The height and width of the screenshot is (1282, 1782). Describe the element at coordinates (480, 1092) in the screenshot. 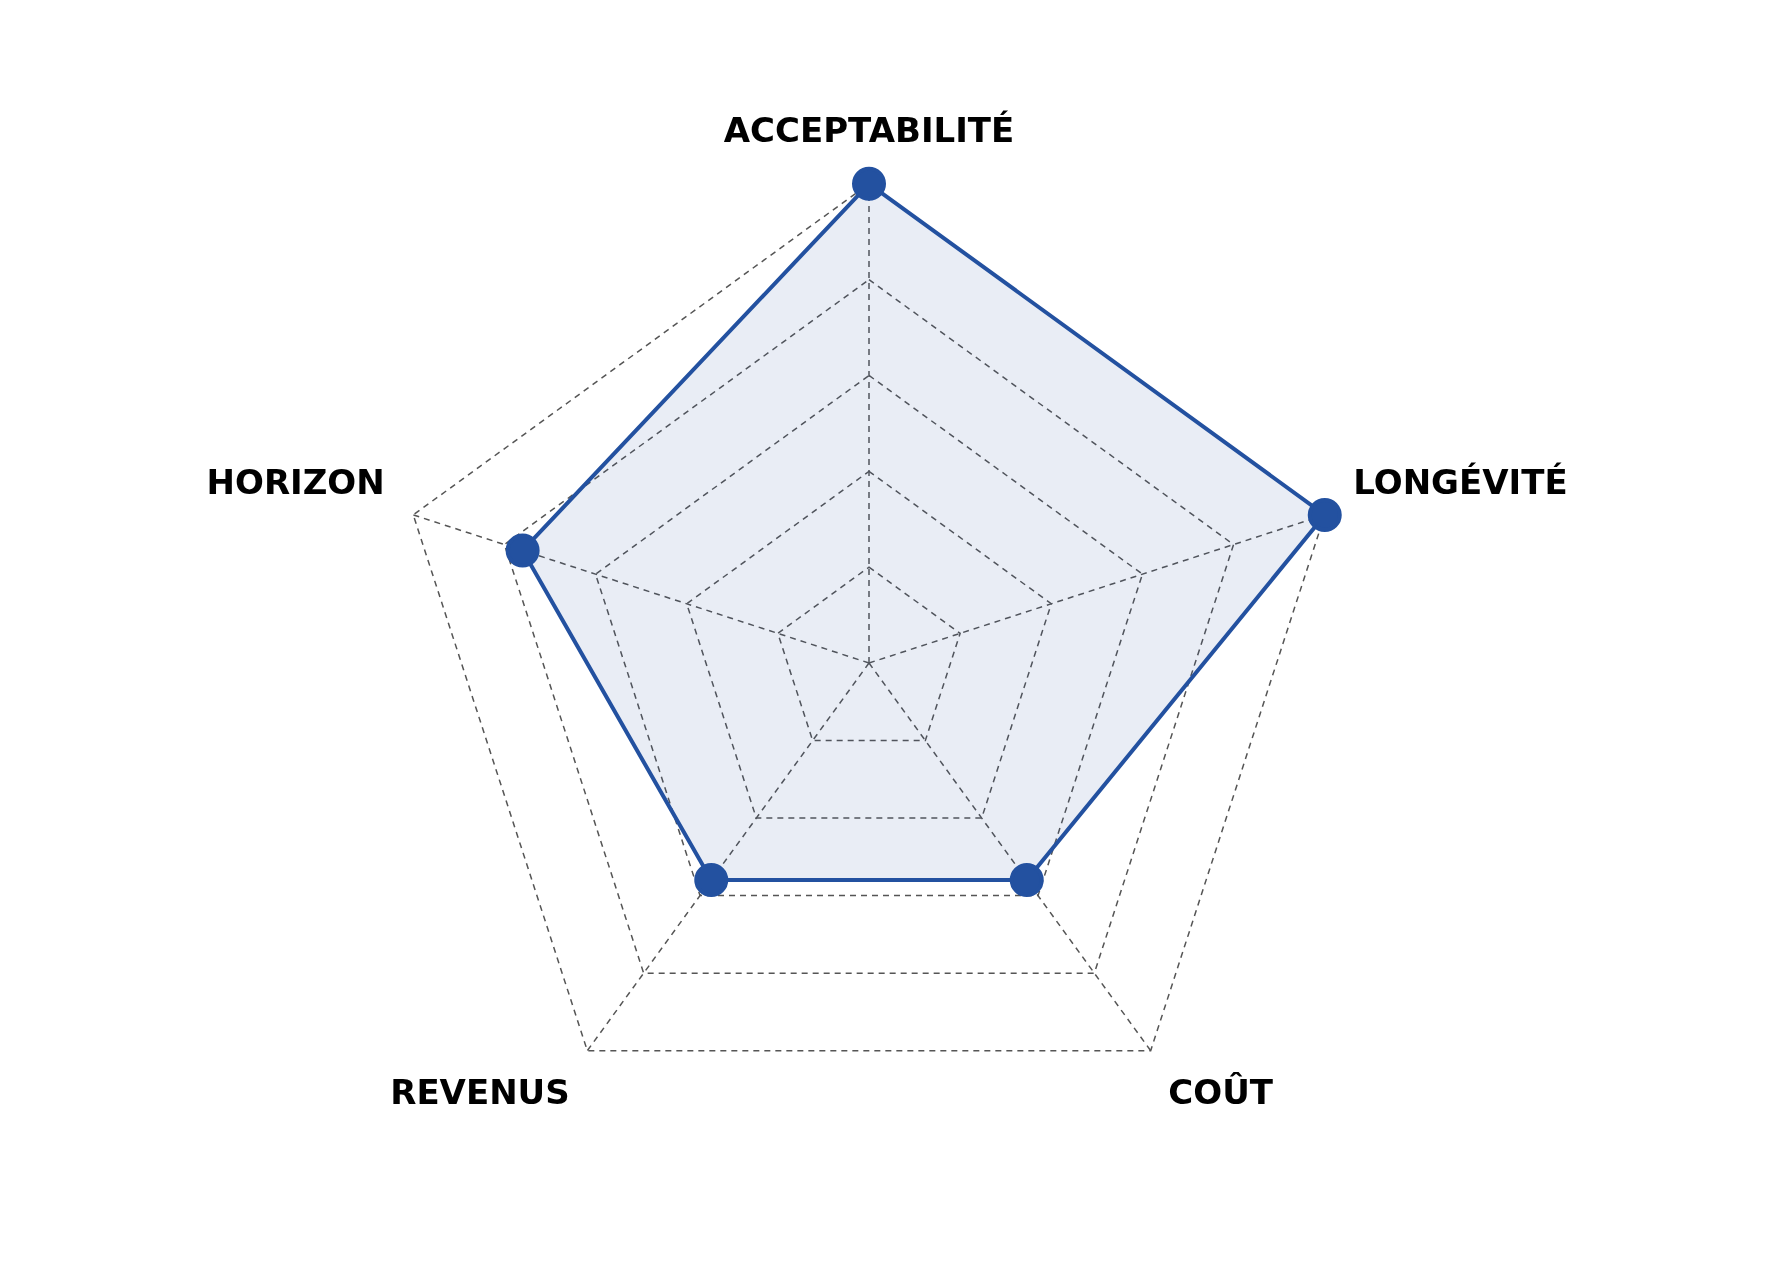

I see `spoke-label: REVENUS` at that location.